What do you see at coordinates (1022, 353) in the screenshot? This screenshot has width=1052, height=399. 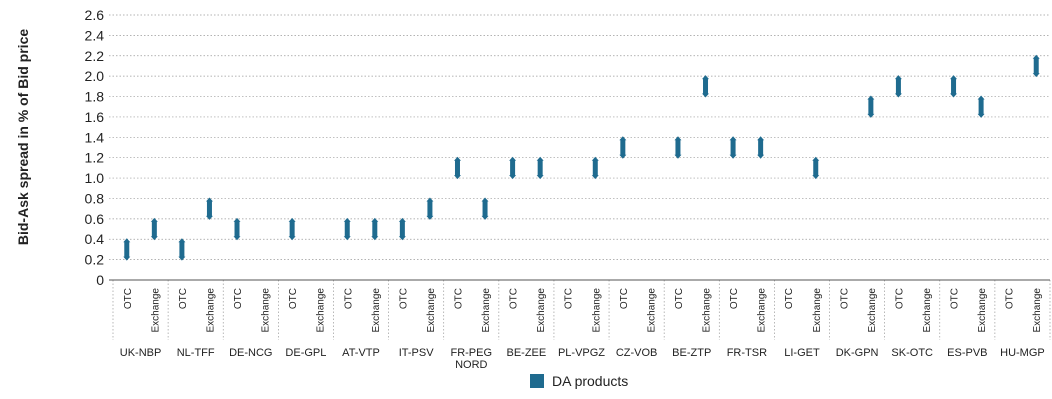 I see `hub-label: HU-MGP` at bounding box center [1022, 353].